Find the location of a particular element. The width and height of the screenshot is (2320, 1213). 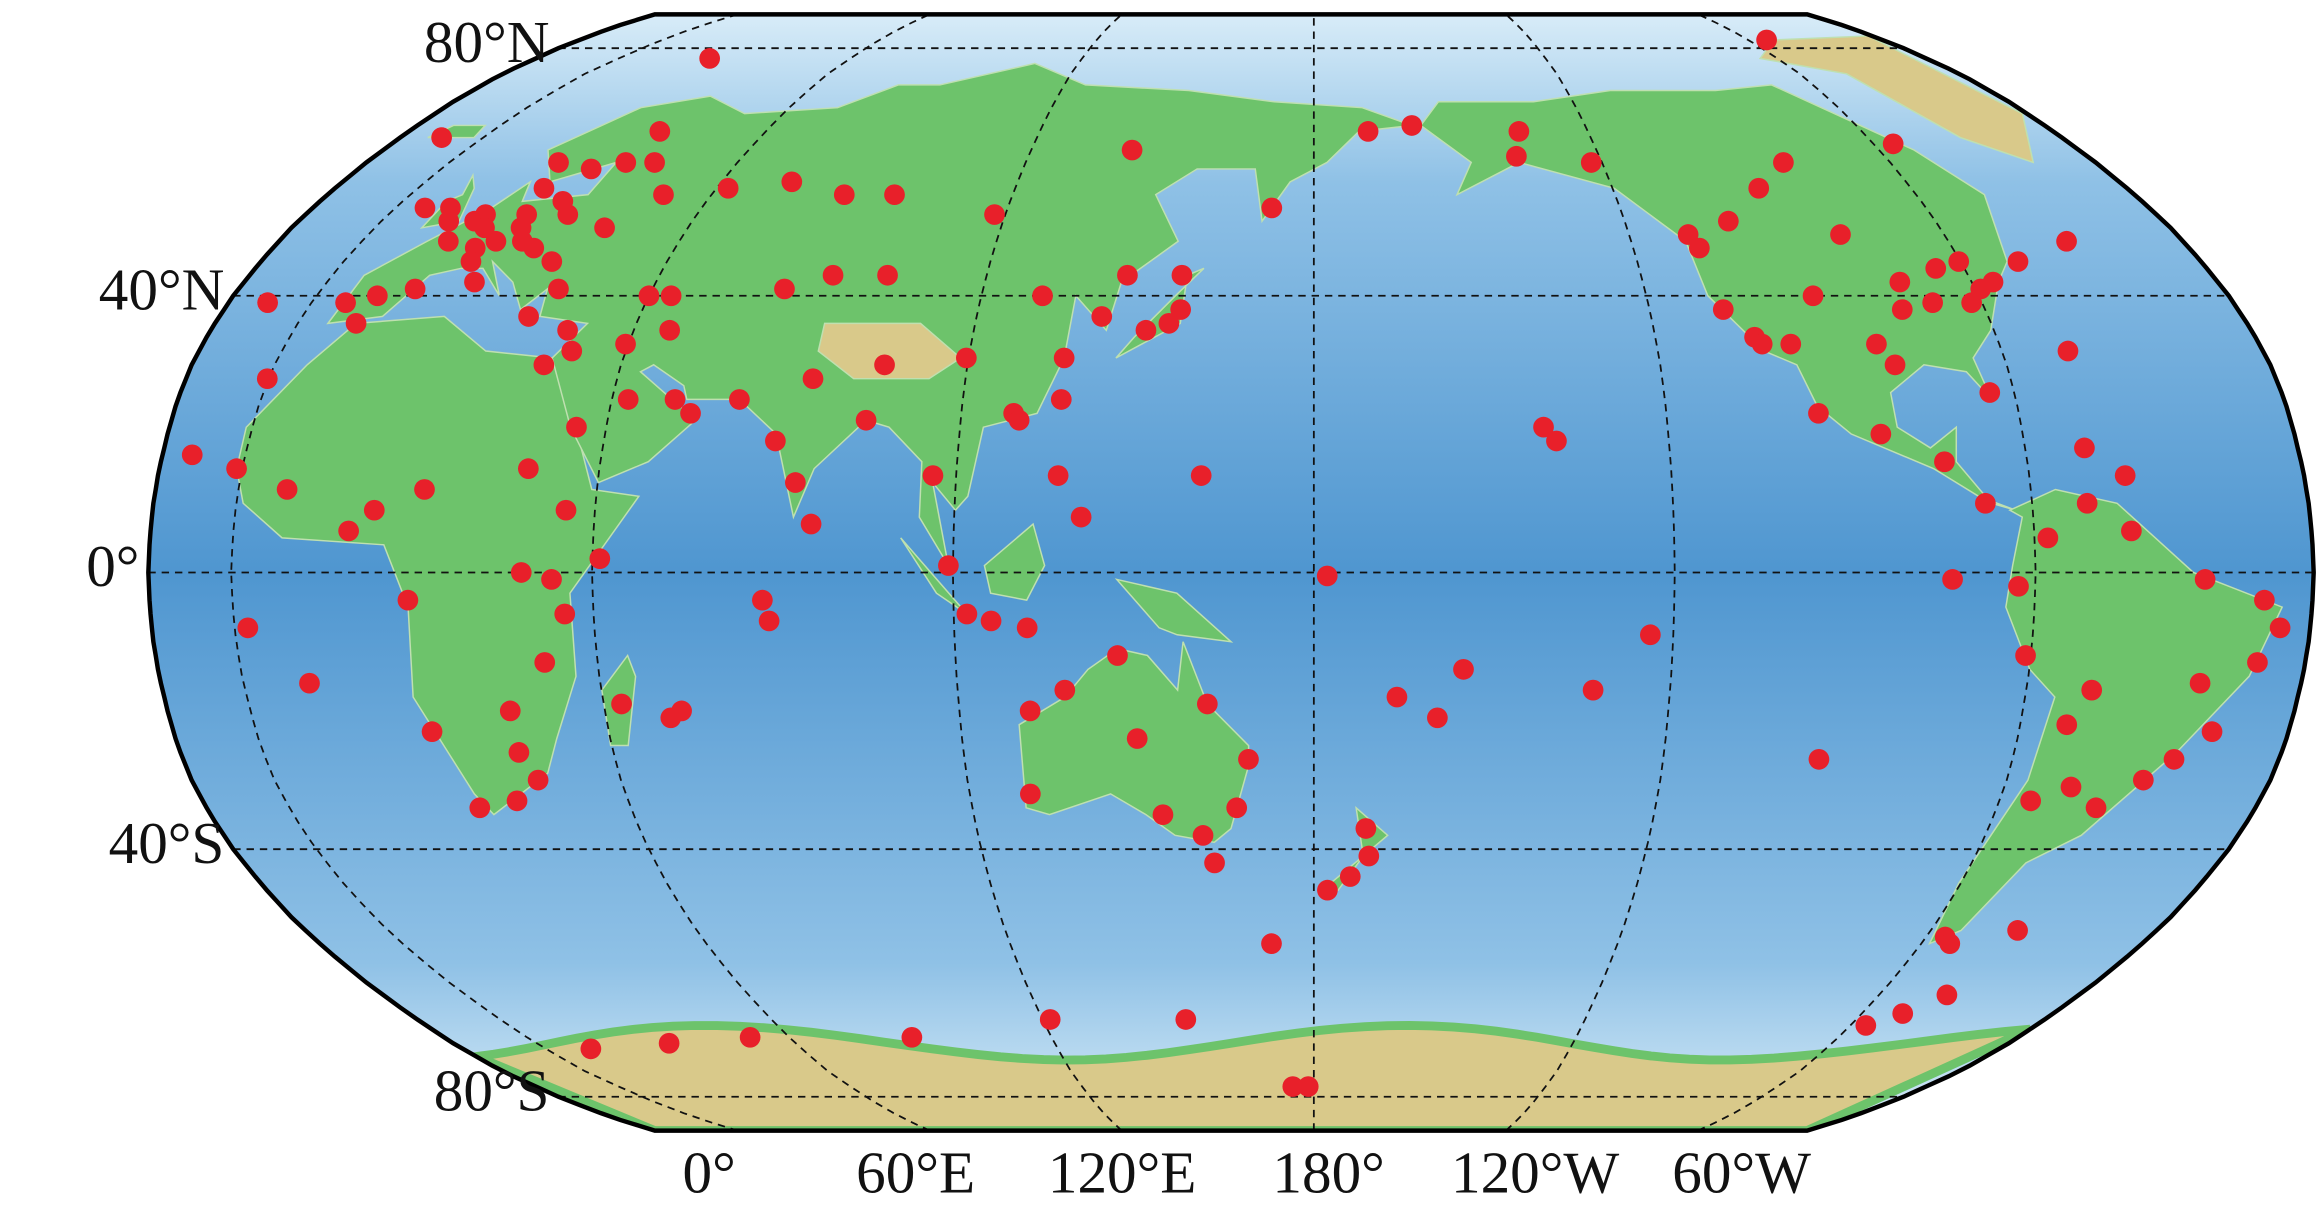

lon-label: 120°E is located at coordinates (1122, 1173).